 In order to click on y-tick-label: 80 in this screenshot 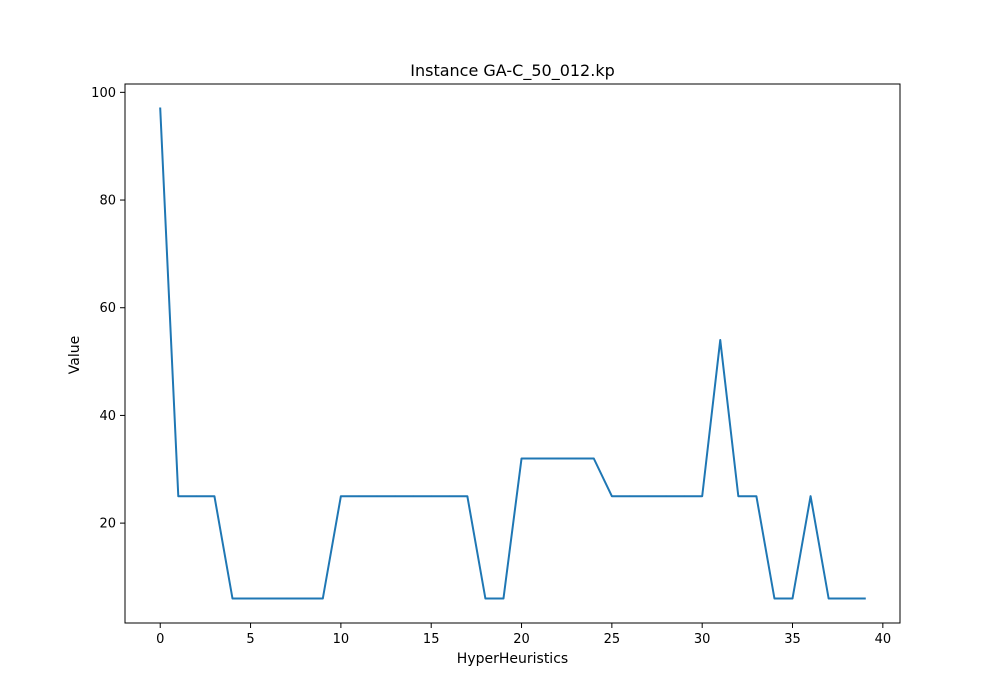, I will do `click(107, 201)`.